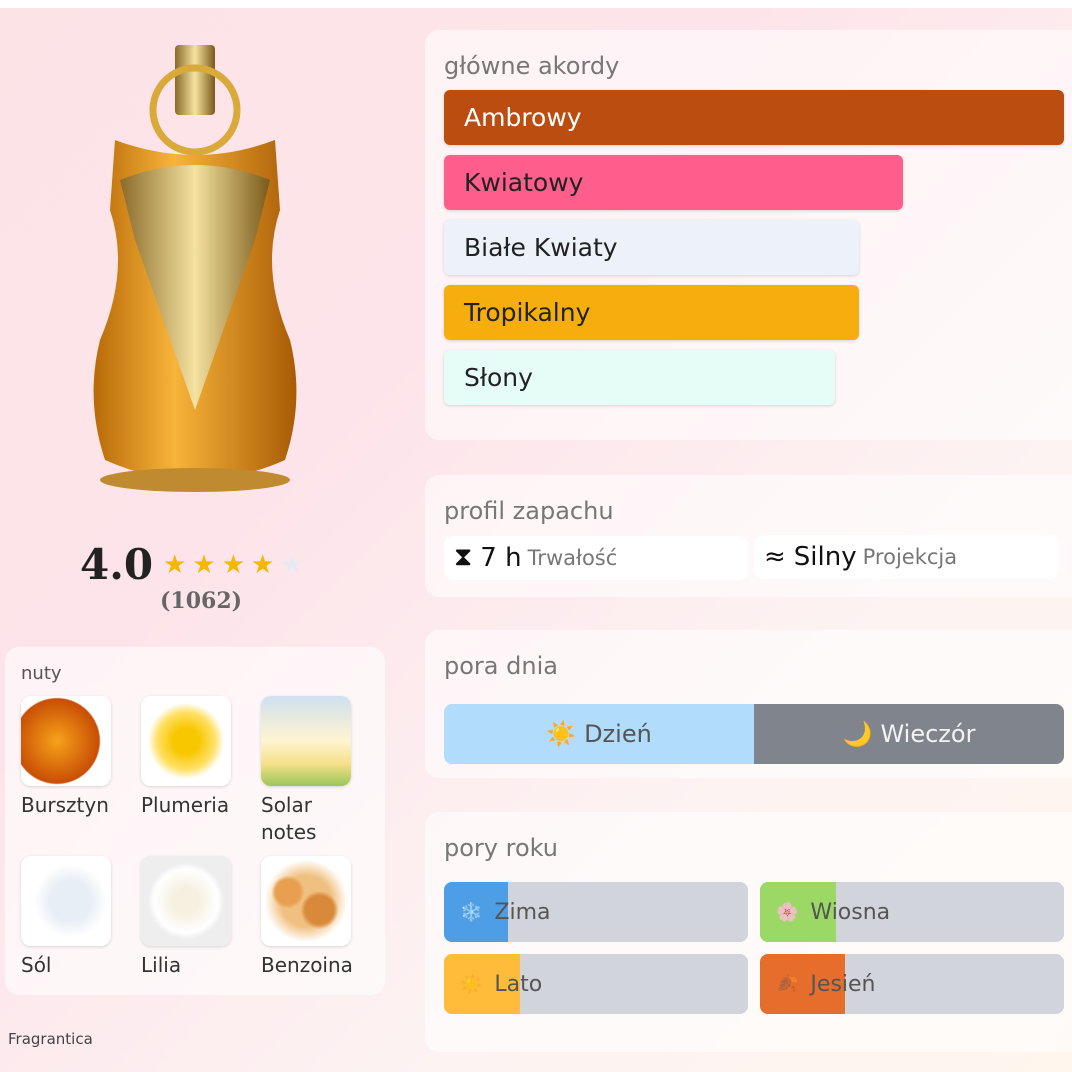 The height and width of the screenshot is (1072, 1072). I want to click on season-bar: ☀️ Lato, so click(596, 984).